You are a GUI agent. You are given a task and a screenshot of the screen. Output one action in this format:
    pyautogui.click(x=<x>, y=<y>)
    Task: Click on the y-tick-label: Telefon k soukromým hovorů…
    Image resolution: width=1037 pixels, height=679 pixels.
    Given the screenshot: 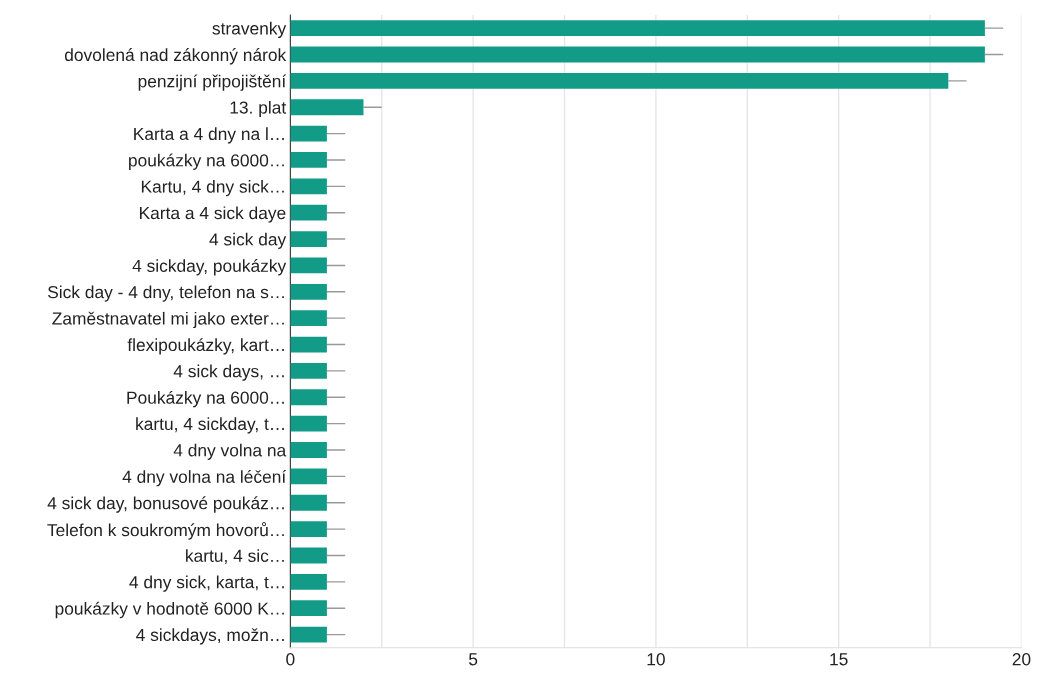 What is the action you would take?
    pyautogui.click(x=165, y=531)
    